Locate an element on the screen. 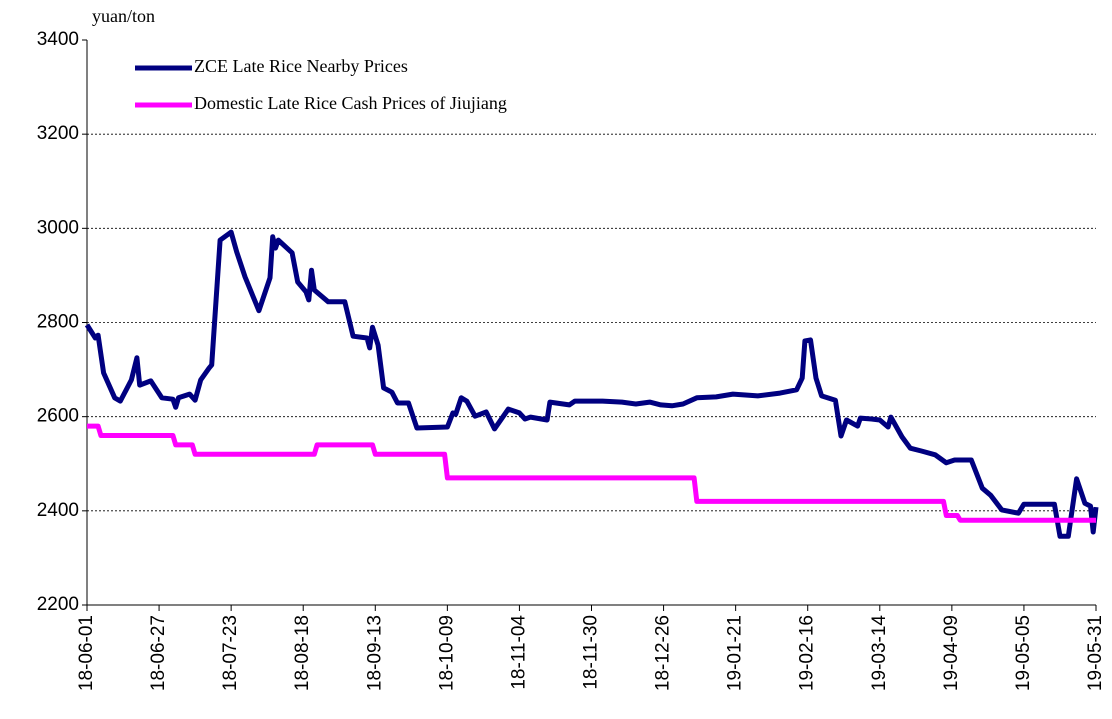 The image size is (1112, 719). y-tick-label: 3200 is located at coordinates (58, 133).